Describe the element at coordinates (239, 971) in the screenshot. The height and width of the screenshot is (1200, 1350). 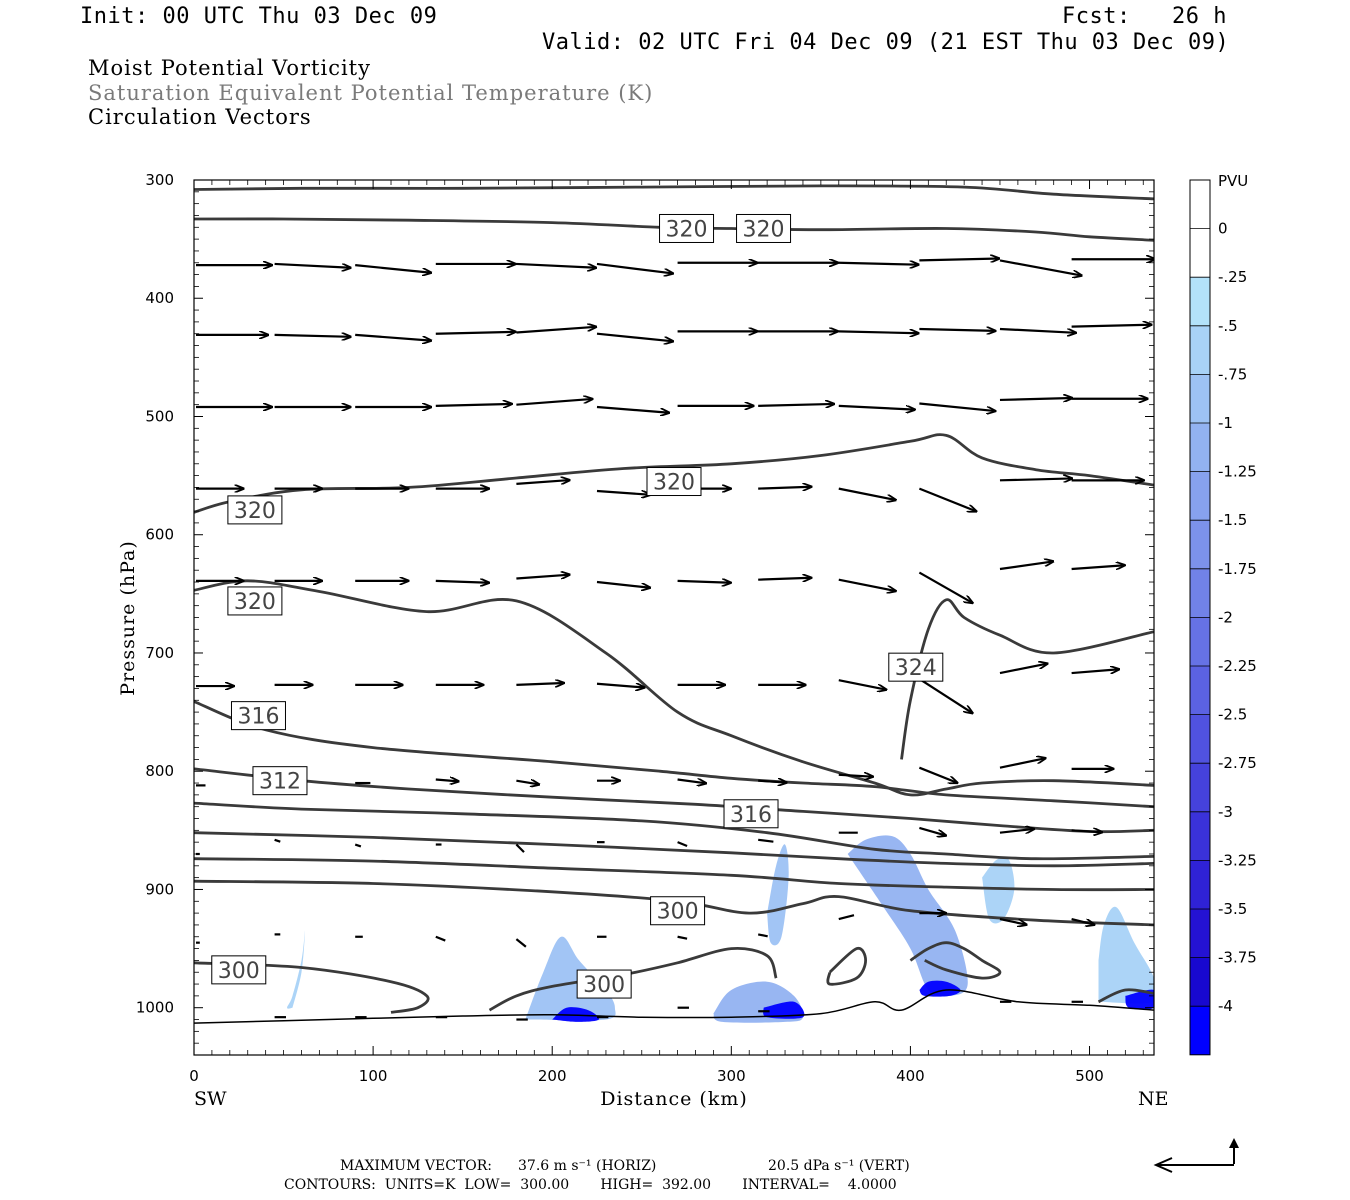
I see `contour-label: 300` at that location.